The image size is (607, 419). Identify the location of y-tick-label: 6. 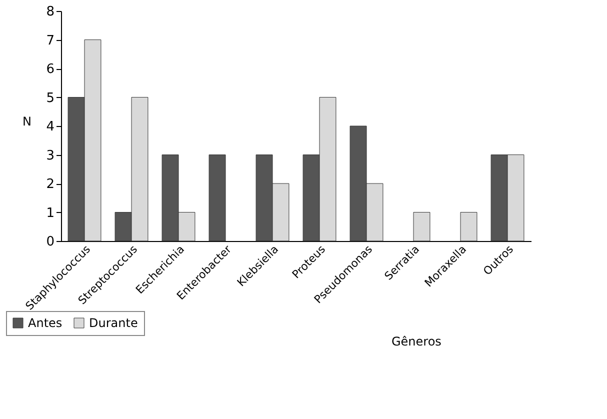
(50, 69).